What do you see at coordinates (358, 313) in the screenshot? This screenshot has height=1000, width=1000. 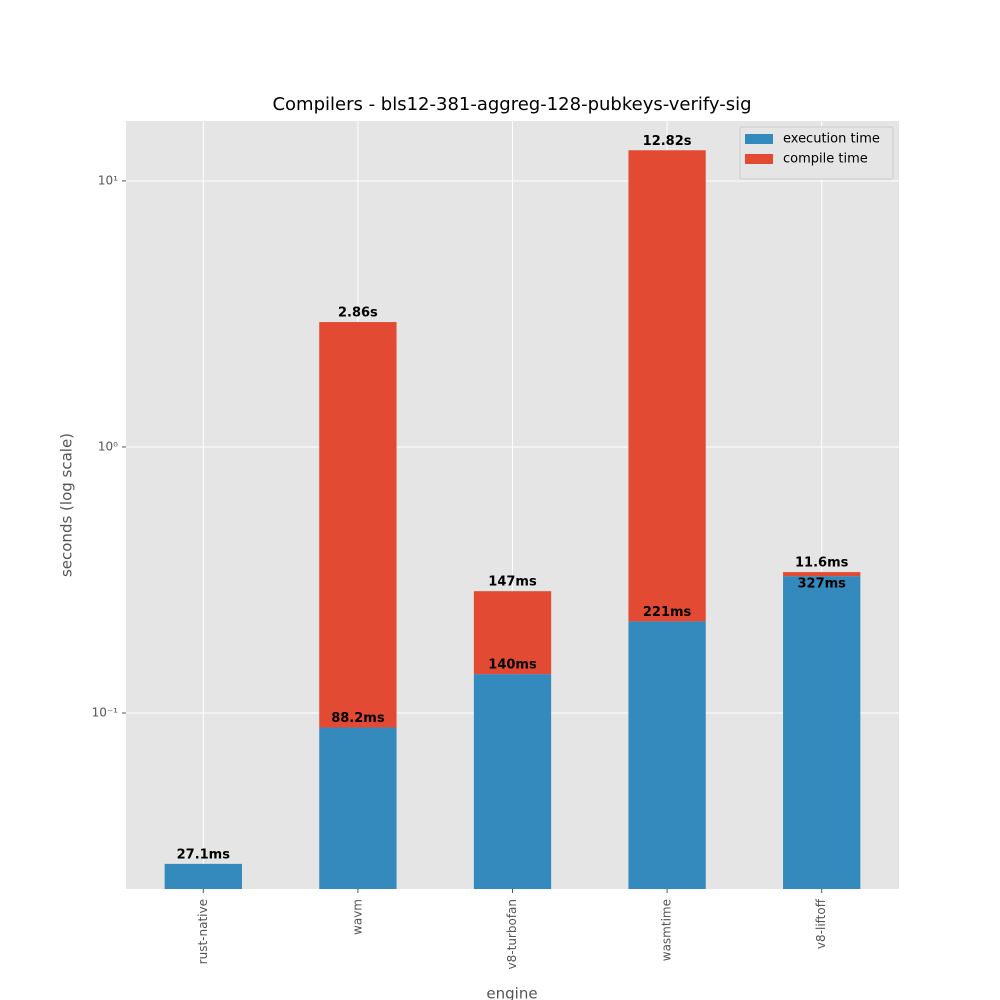 I see `value-label: 2.86s` at bounding box center [358, 313].